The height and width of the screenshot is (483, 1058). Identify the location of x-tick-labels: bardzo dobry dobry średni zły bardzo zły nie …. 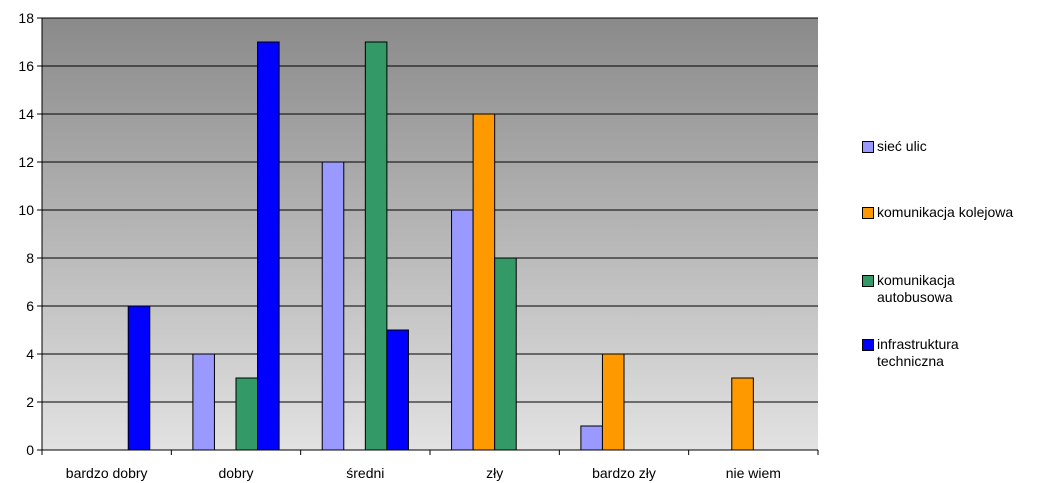
(423, 473).